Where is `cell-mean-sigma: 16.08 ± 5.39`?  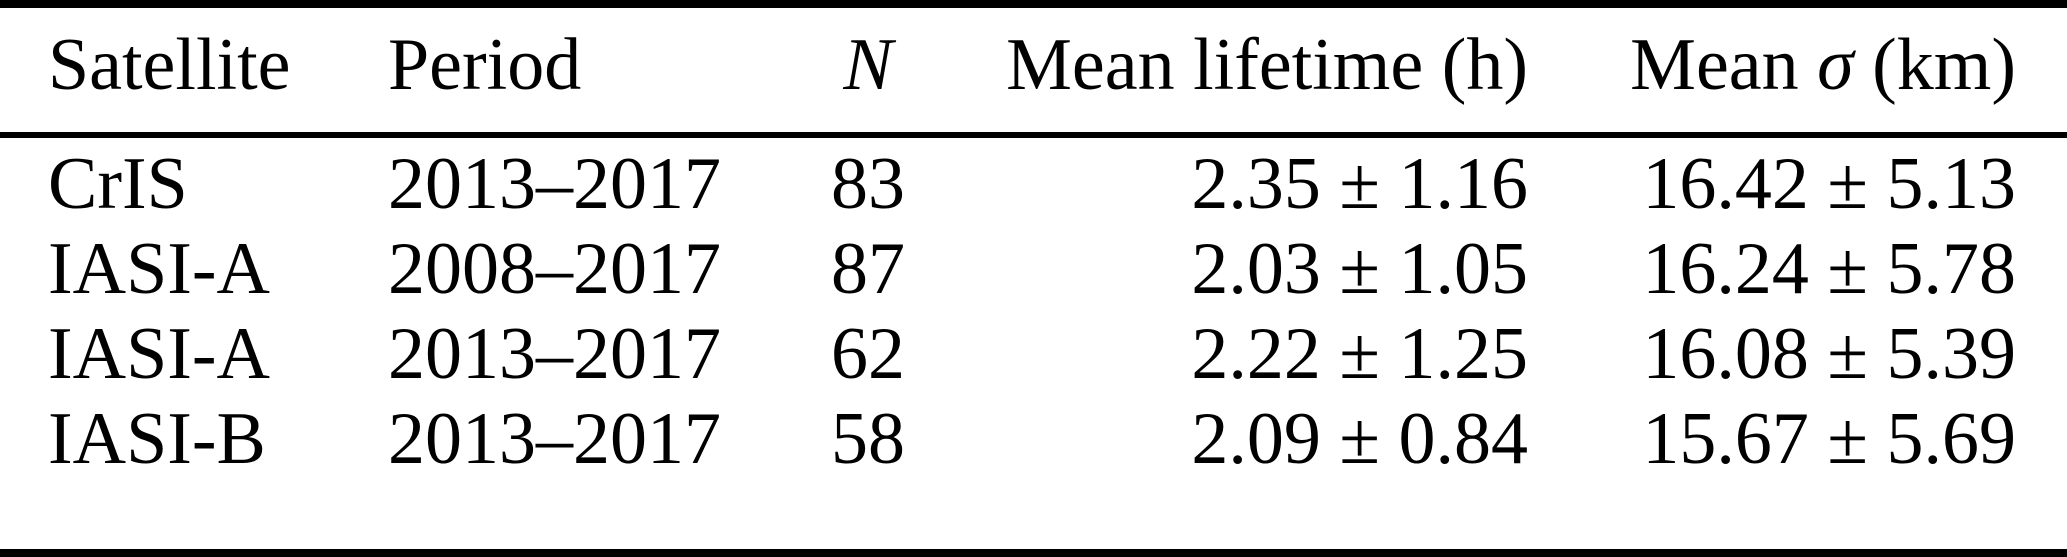 cell-mean-sigma: 16.08 ± 5.39 is located at coordinates (1829, 354).